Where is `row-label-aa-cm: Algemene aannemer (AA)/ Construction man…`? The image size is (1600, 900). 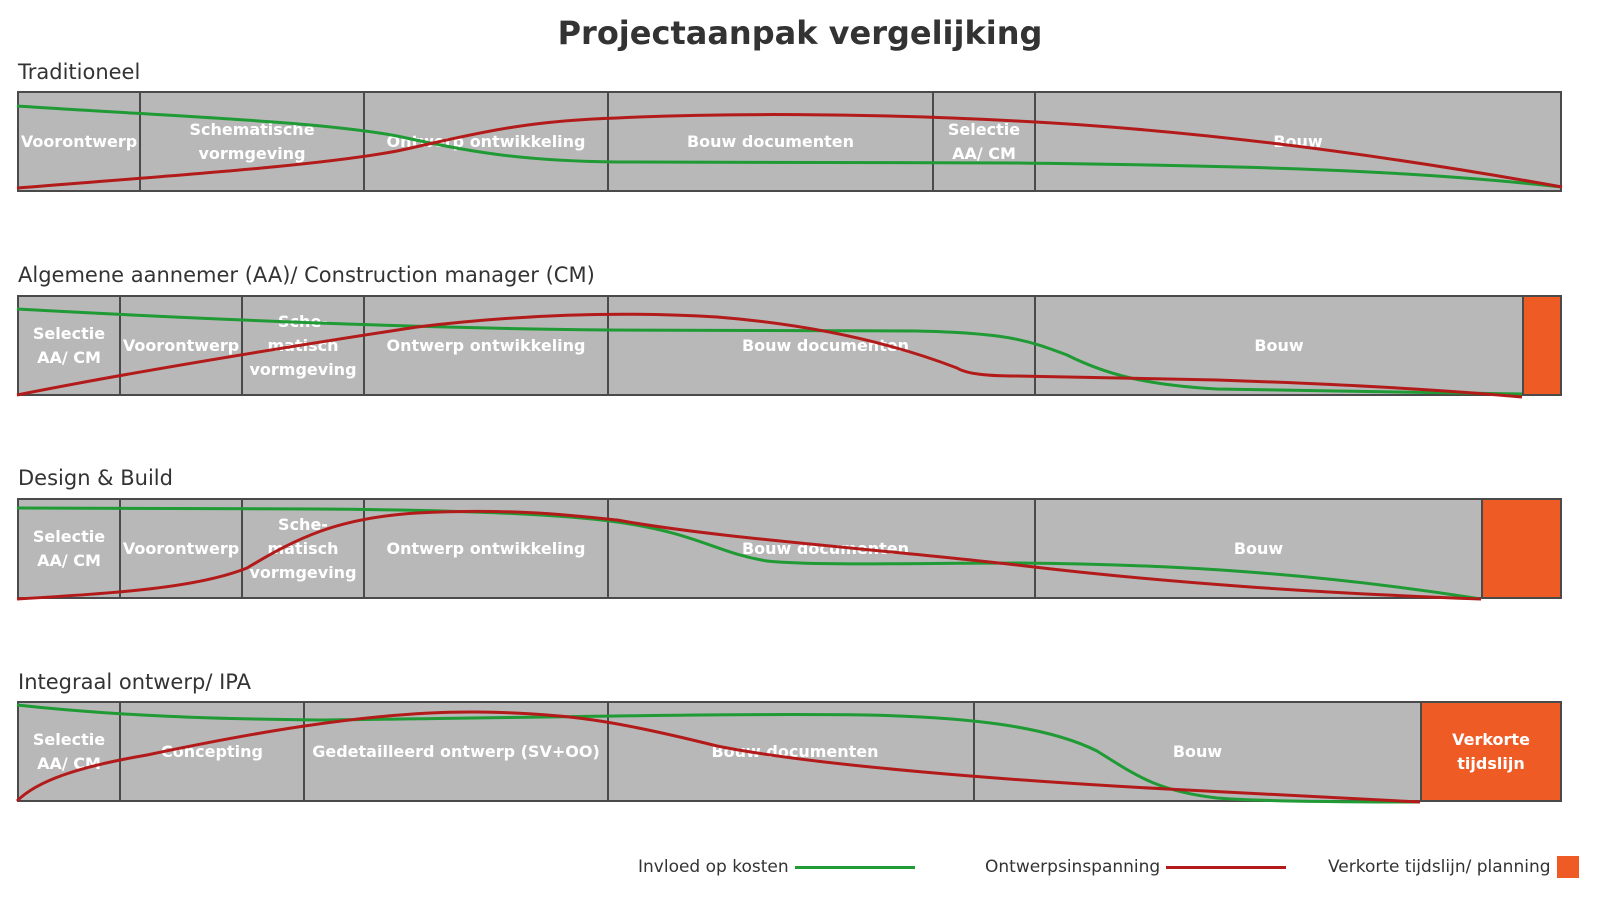 row-label-aa-cm: Algemene aannemer (AA)/ Construction man… is located at coordinates (306, 275).